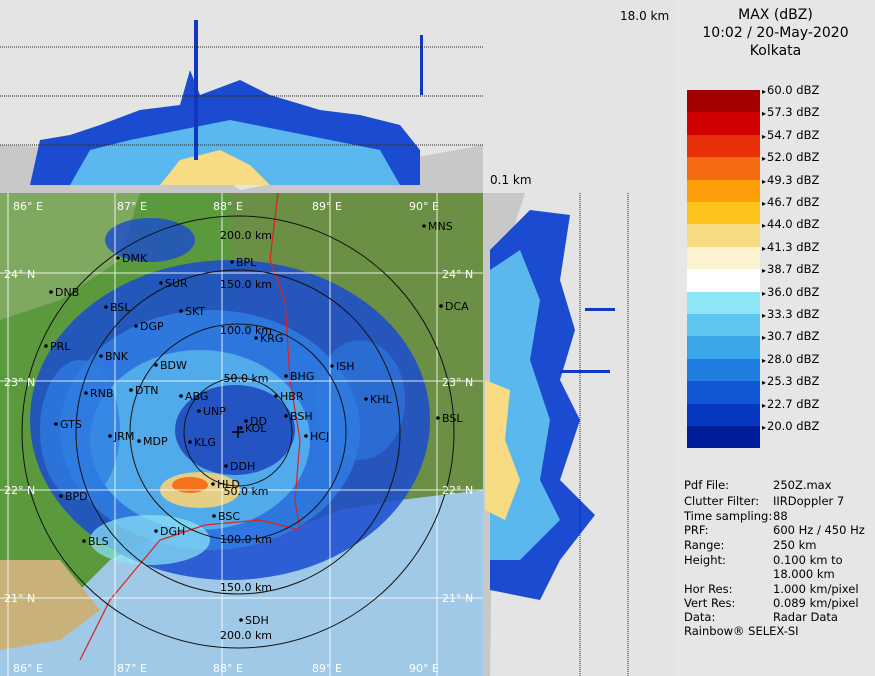 This screenshot has height=676, width=875. What do you see at coordinates (790, 336) in the screenshot?
I see `legend-level-label: 30.7 dBZ` at bounding box center [790, 336].